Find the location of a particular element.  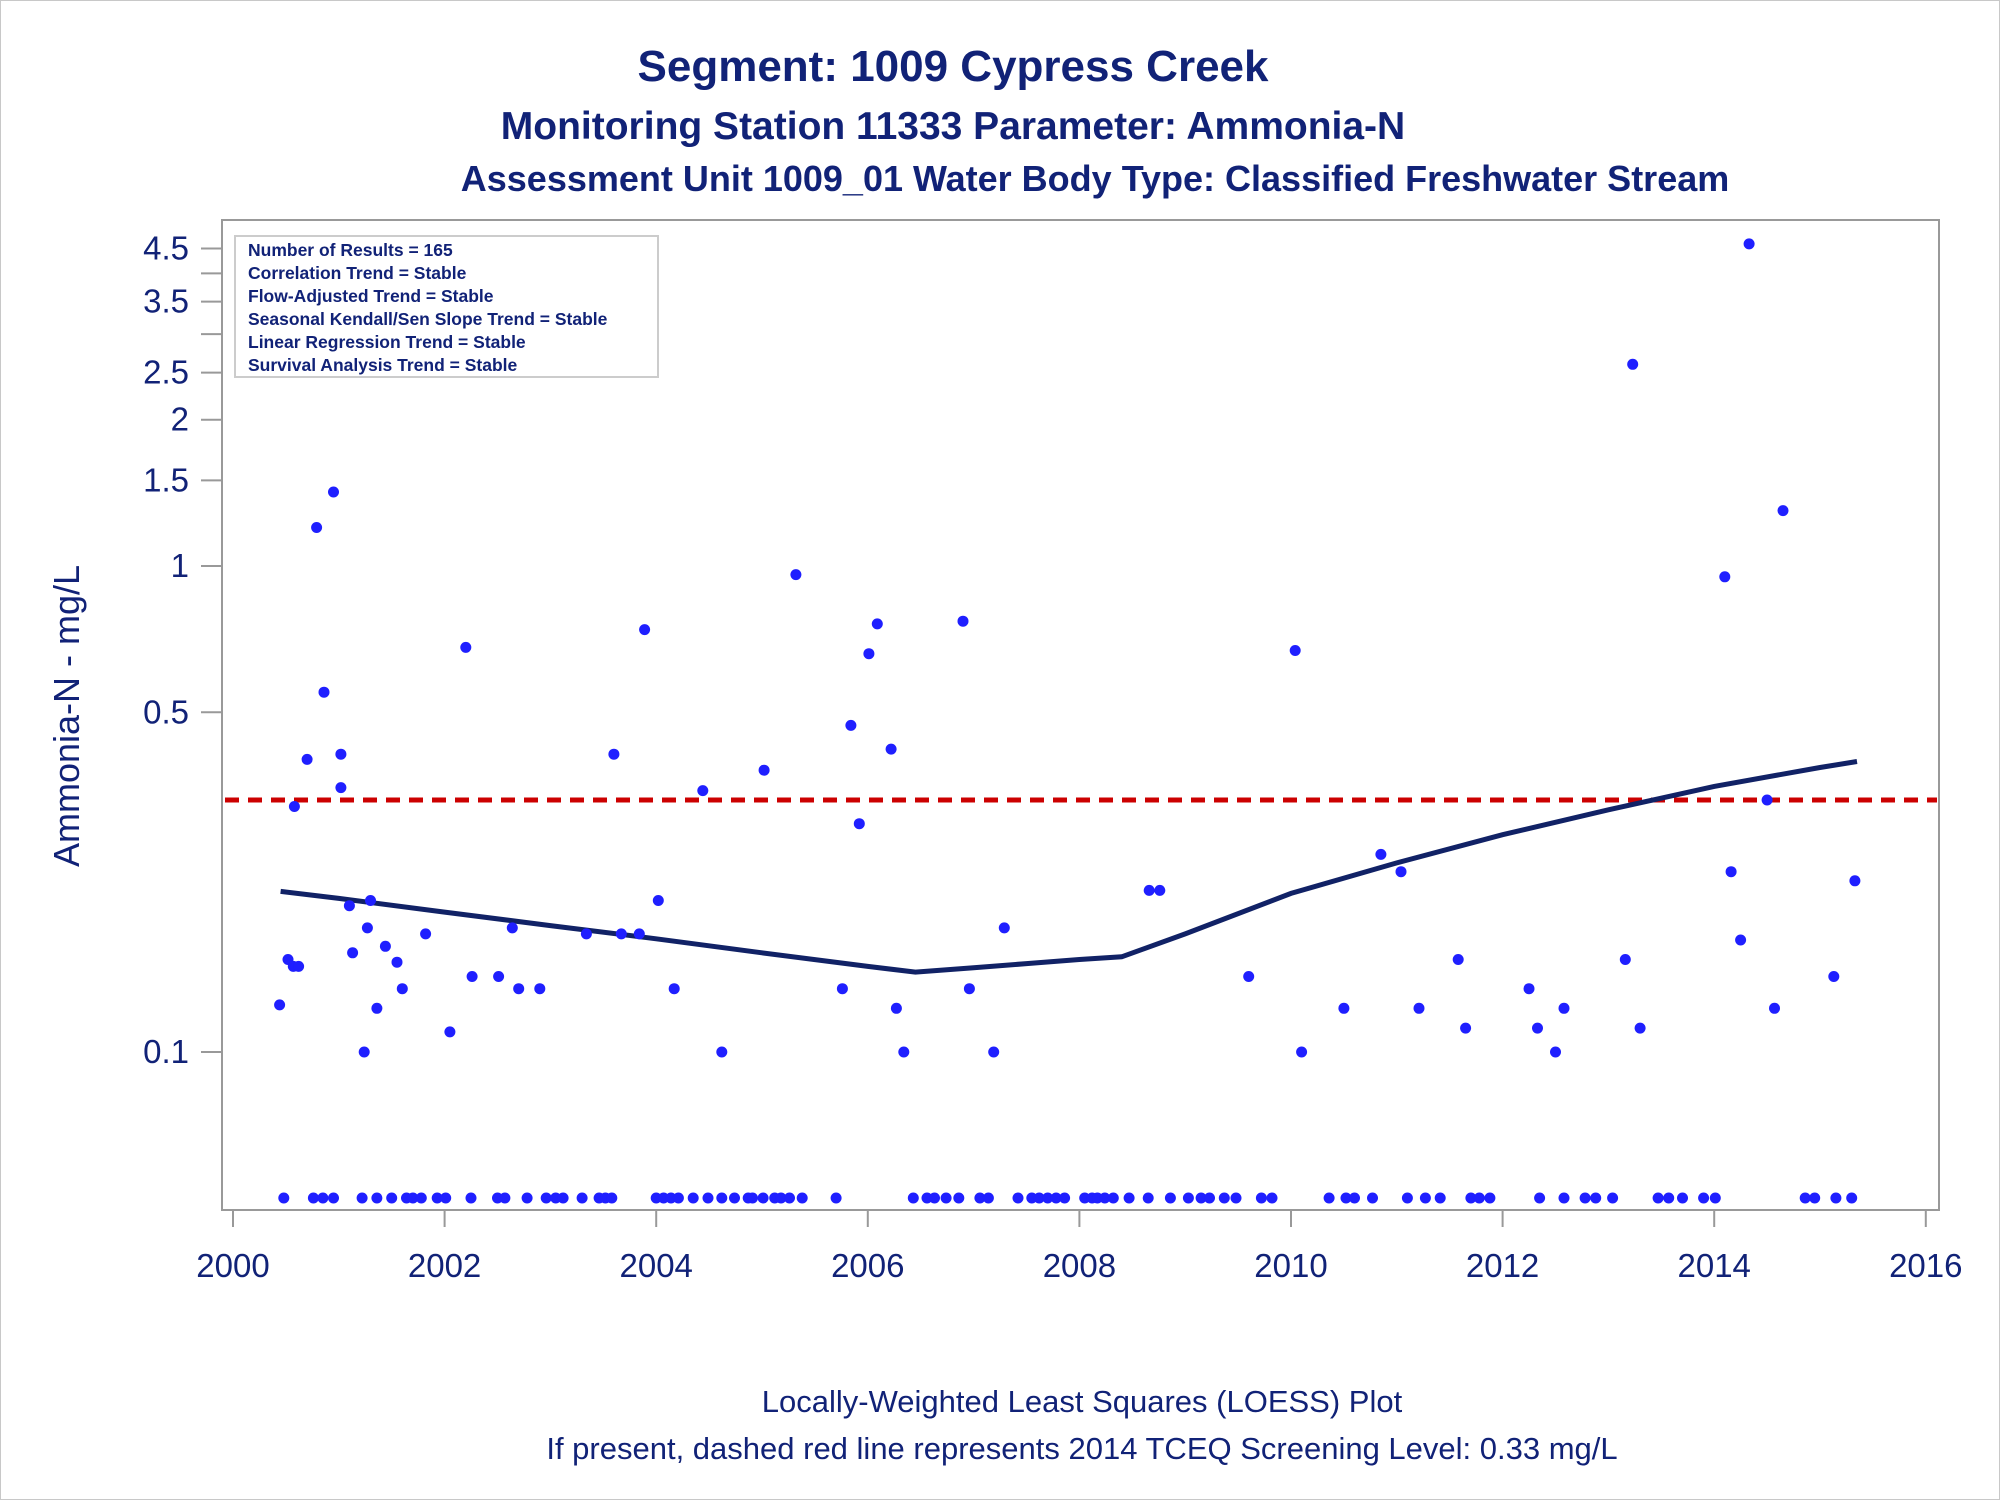

legend-border is located at coordinates (446, 306).